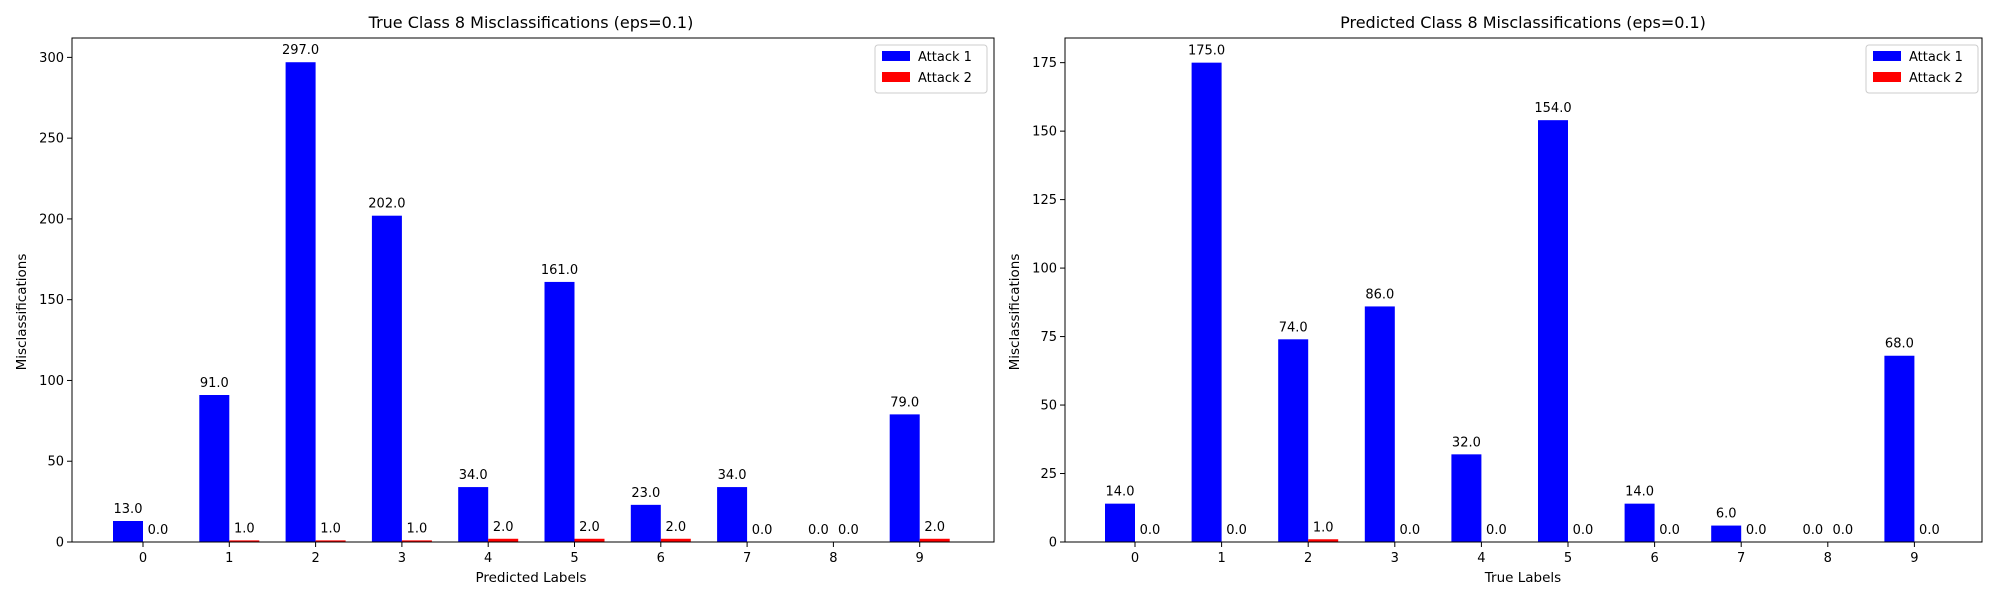 The image size is (2000, 600). I want to click on bar-value-label: 202.0, so click(386, 204).